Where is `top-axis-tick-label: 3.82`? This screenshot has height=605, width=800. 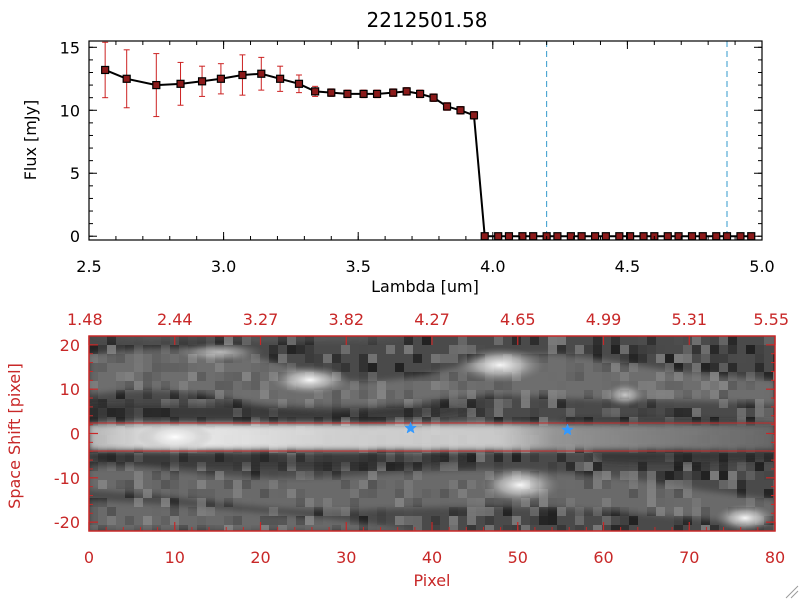
top-axis-tick-label: 3.82 is located at coordinates (346, 319).